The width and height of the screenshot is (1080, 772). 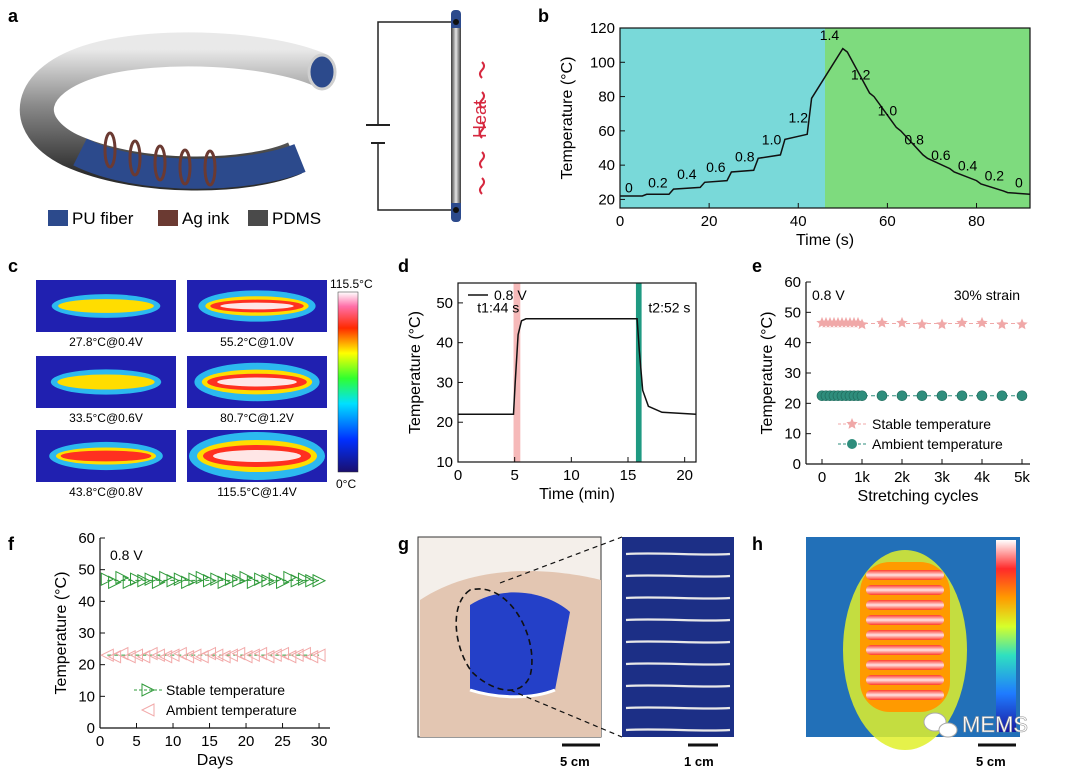 I want to click on ambient-circle-marker, so click(x=882, y=396).